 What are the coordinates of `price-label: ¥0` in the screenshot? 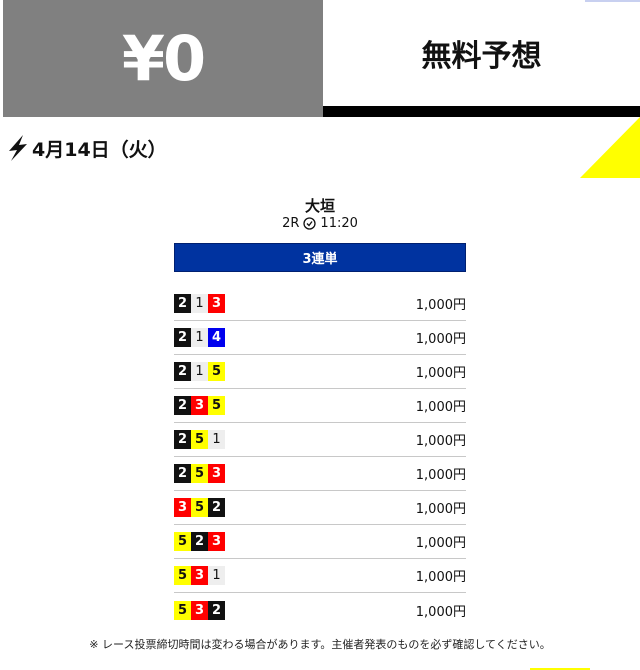 It's located at (163, 58).